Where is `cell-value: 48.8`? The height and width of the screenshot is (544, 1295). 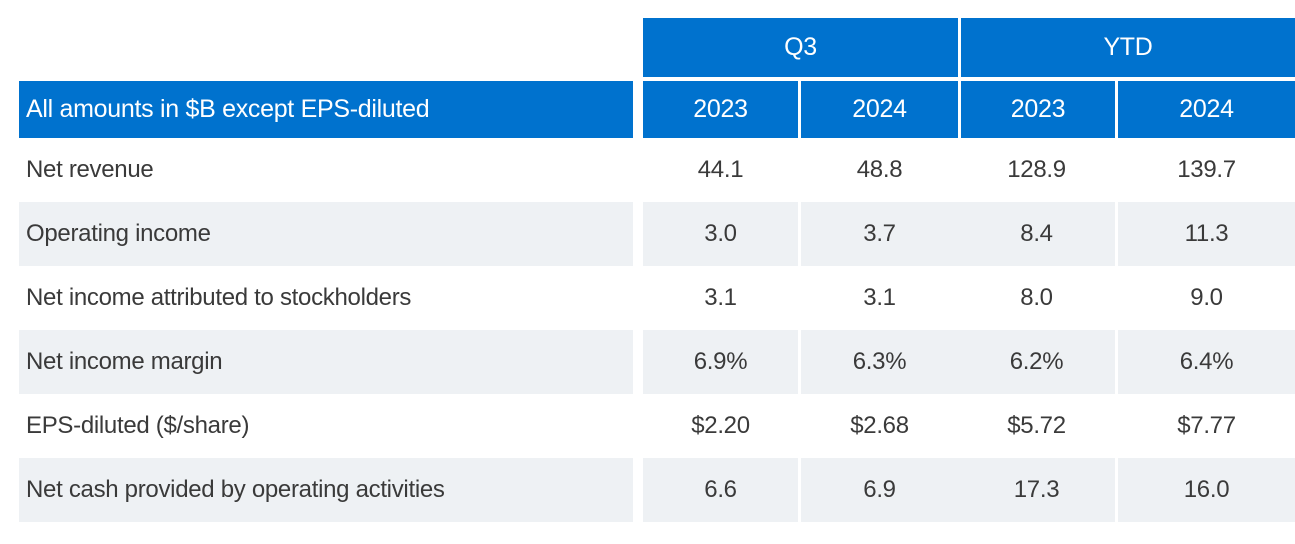 cell-value: 48.8 is located at coordinates (878, 170).